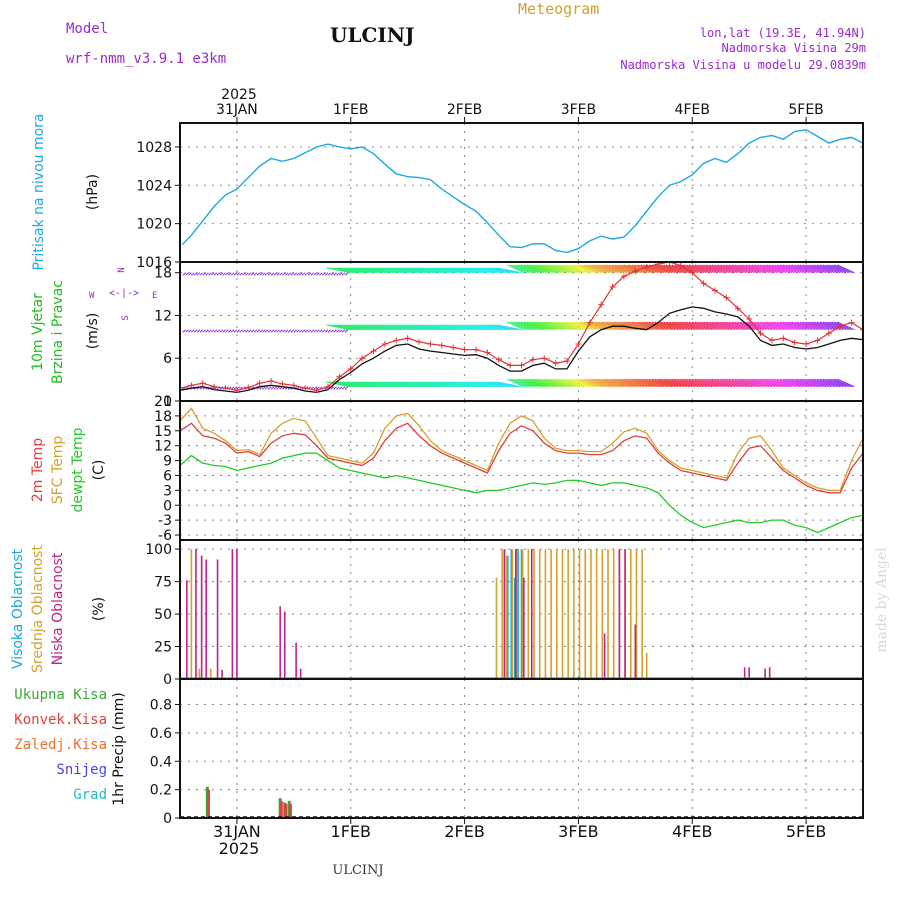 Image resolution: width=900 pixels, height=900 pixels. What do you see at coordinates (38, 609) in the screenshot?
I see `mid-cloud-label: Srednja Oblacnost` at bounding box center [38, 609].